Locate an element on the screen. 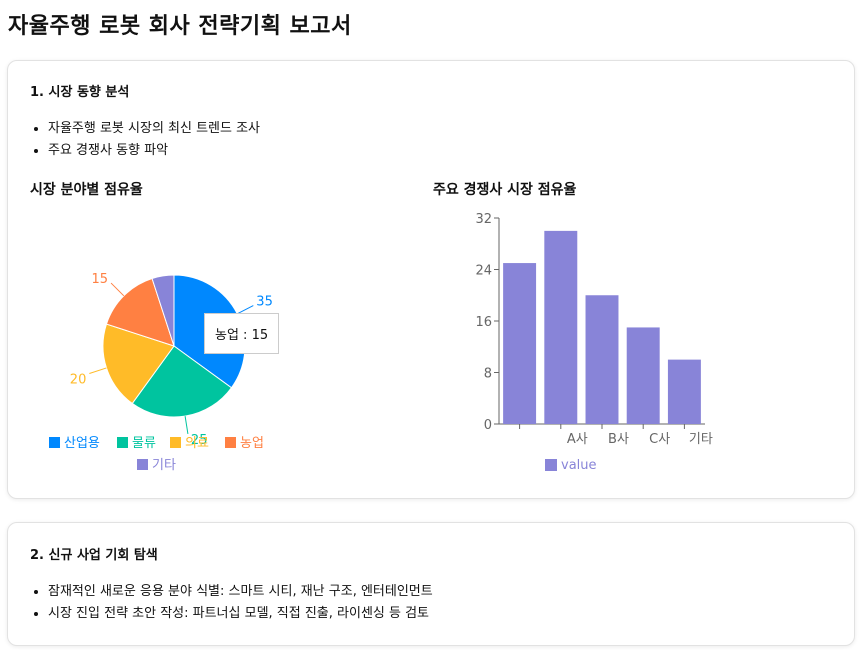  slice-data-label: 35 is located at coordinates (264, 302).